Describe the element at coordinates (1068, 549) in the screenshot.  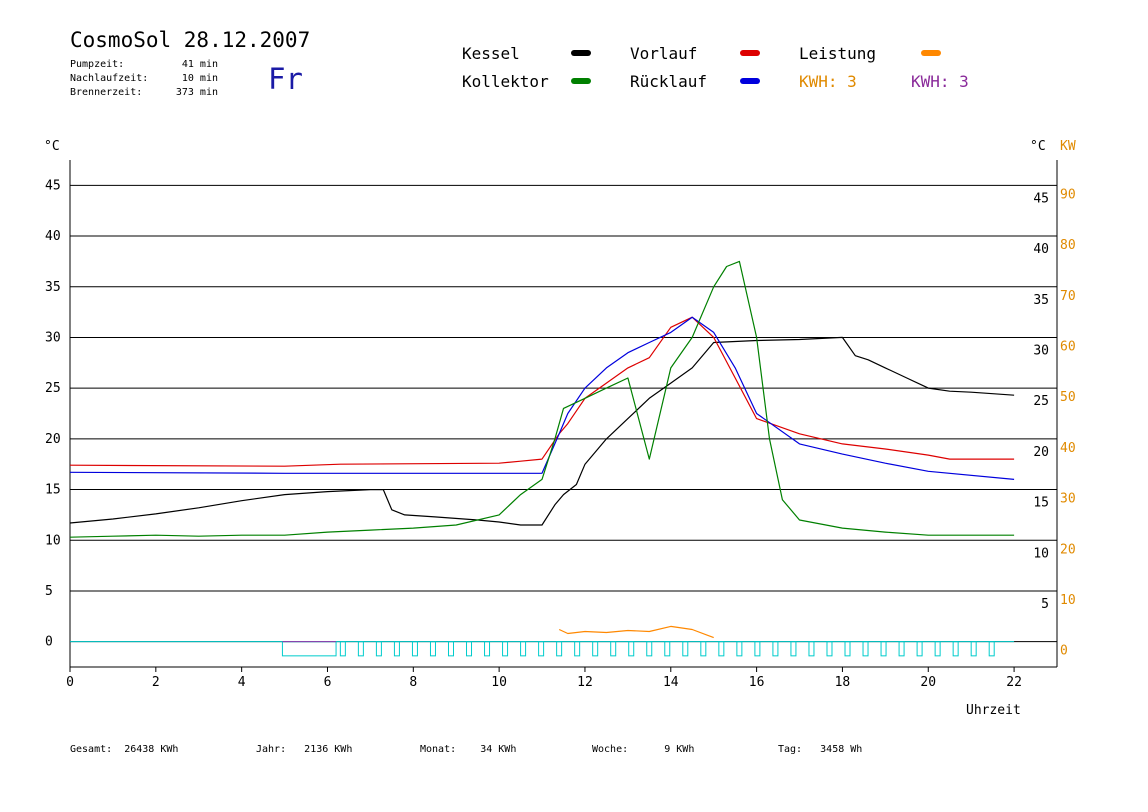
I see `y-tick-label-kw: 20` at that location.